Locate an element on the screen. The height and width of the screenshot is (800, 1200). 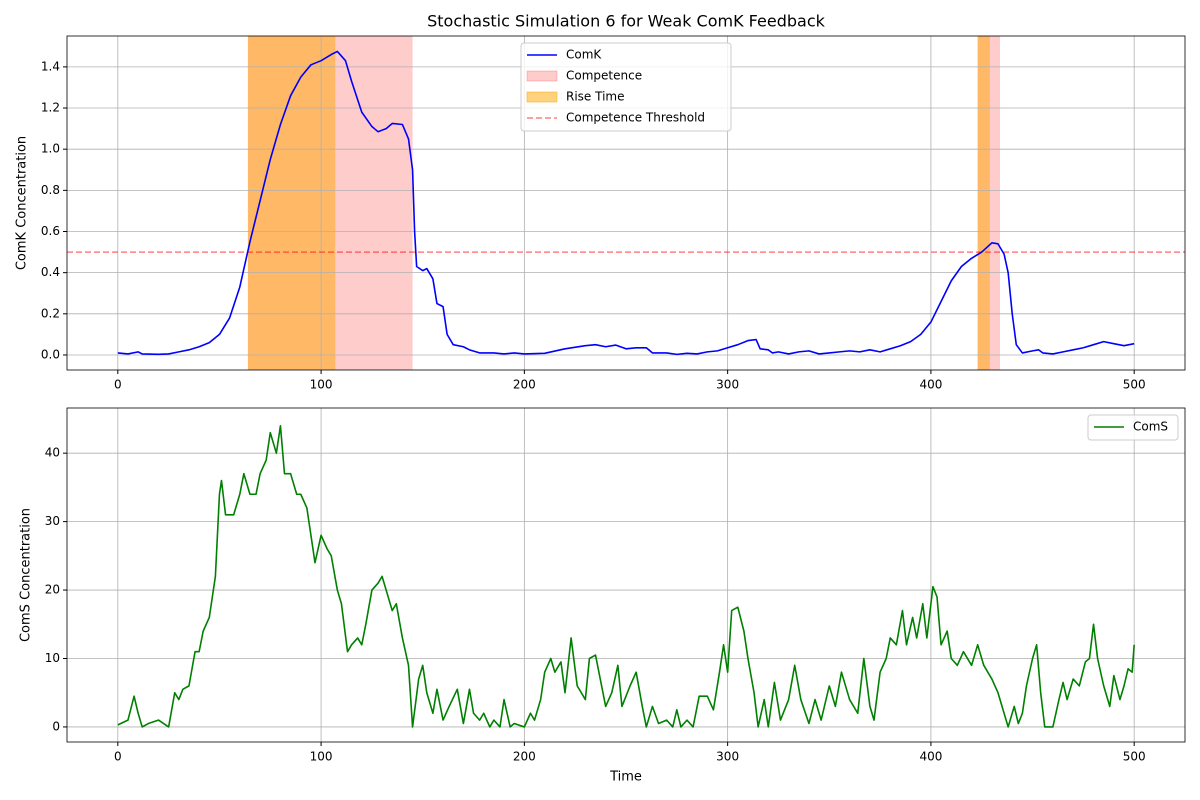
y-axis-label: ComS Concentration is located at coordinates (26, 575).